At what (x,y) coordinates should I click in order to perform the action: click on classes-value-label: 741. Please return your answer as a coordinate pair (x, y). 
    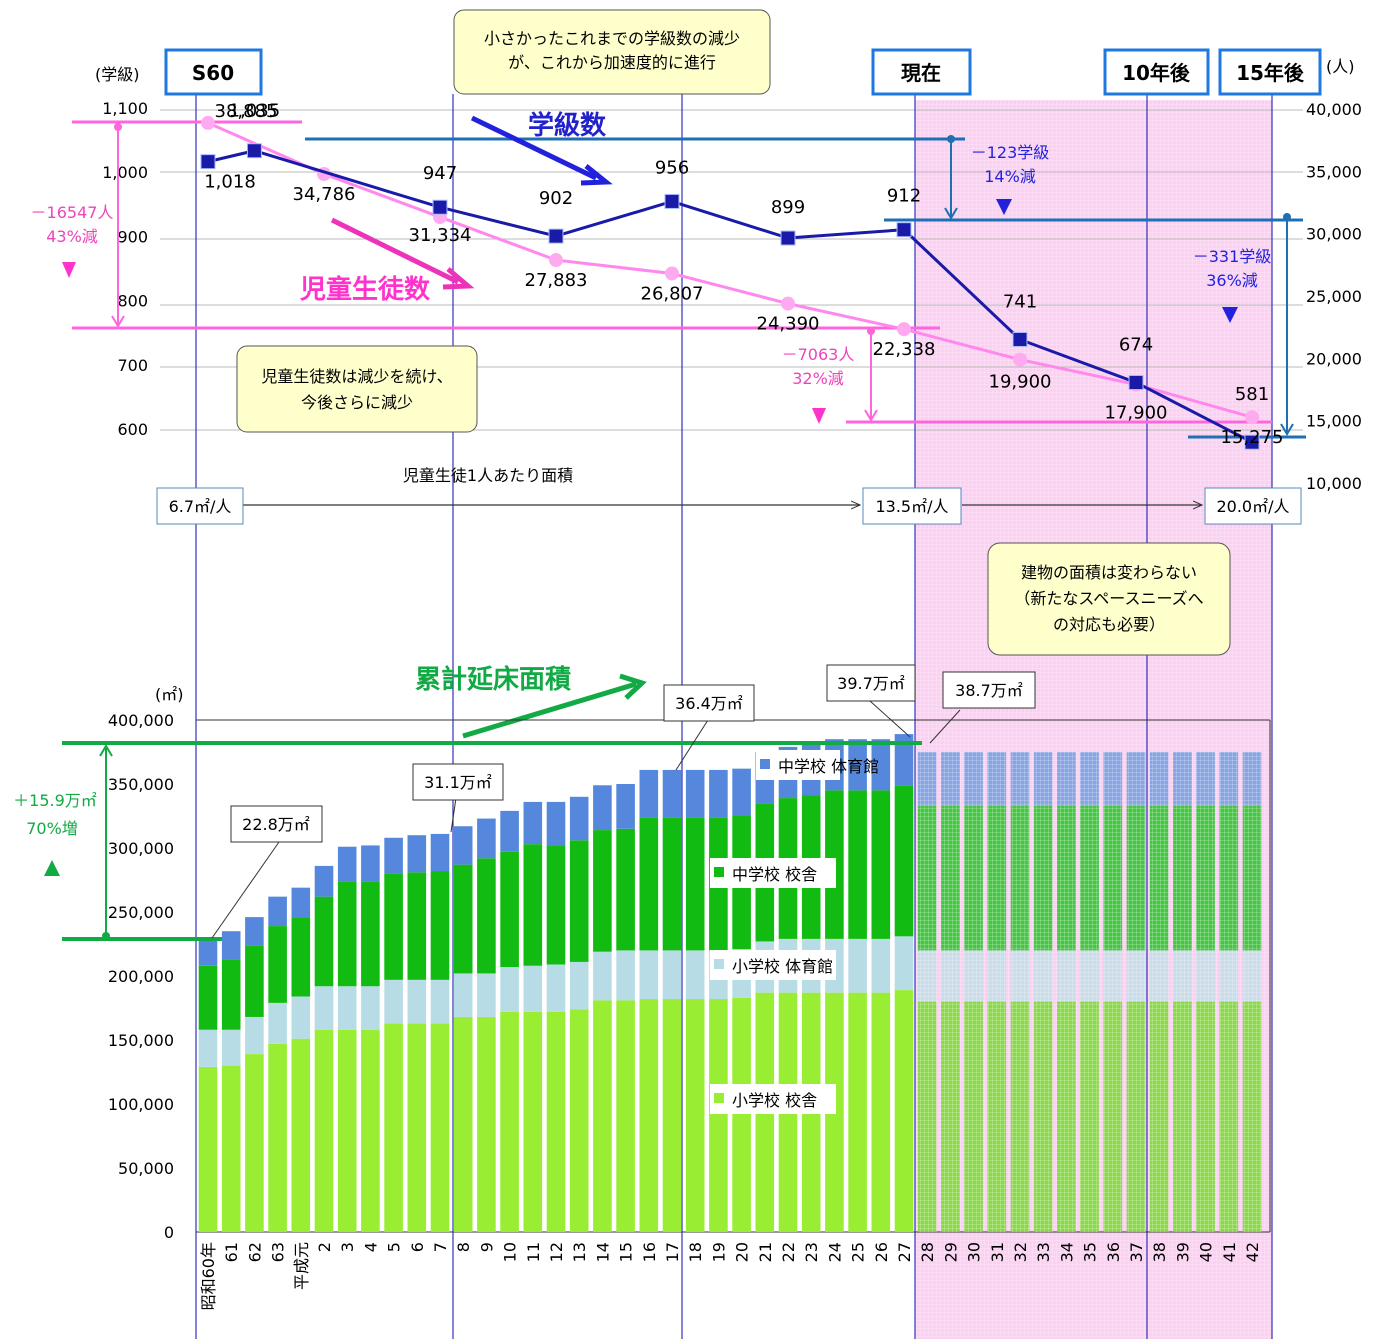
    Looking at the image, I should click on (1020, 301).